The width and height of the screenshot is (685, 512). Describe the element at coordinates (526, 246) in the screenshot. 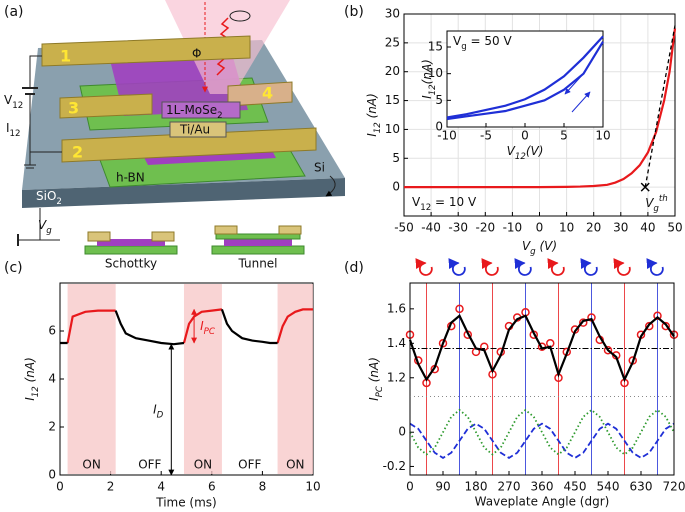

I see `x-axis-label-text: V` at that location.